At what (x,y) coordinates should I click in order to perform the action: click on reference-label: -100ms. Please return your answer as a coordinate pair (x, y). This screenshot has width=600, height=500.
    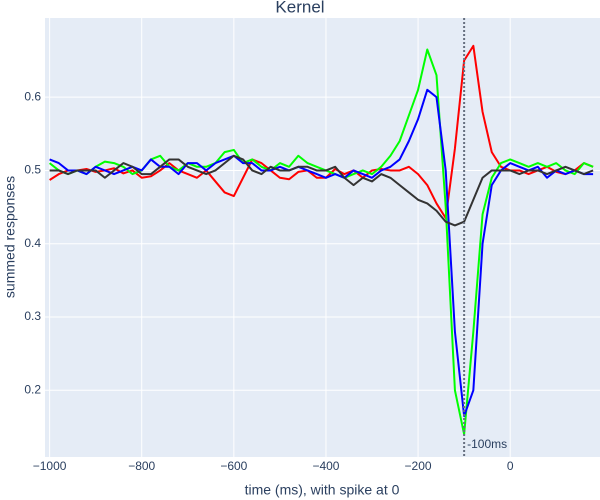
    Looking at the image, I should click on (487, 444).